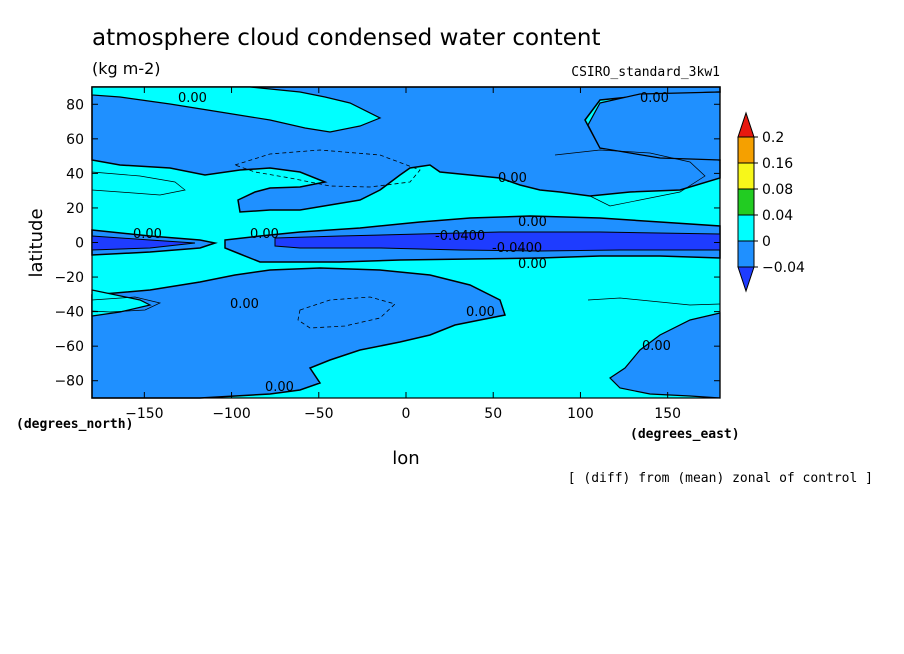 The height and width of the screenshot is (654, 904). What do you see at coordinates (645, 72) in the screenshot?
I see `model-name: CSIRO_standard_3kw1` at bounding box center [645, 72].